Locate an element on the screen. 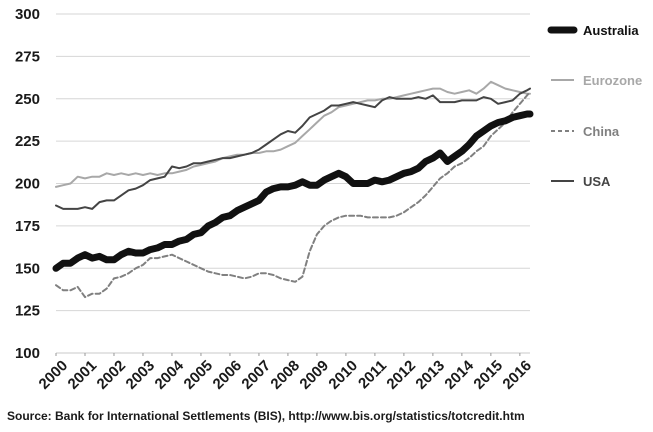  y-tick-label: 175 is located at coordinates (27, 226).